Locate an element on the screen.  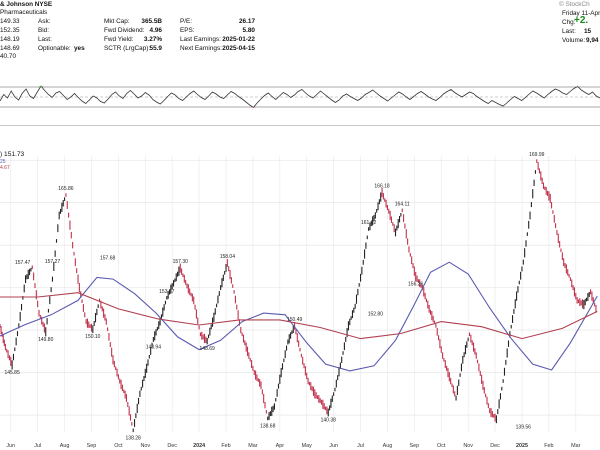
moving-average-line is located at coordinates (299, 316).